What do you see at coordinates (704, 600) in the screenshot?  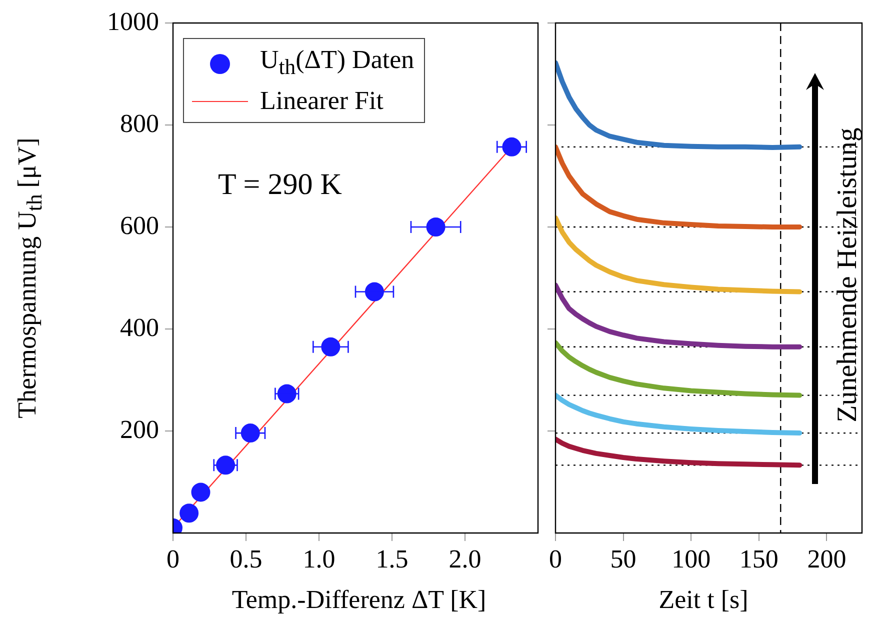 I see `x-axis-title: Zeit t [s]` at bounding box center [704, 600].